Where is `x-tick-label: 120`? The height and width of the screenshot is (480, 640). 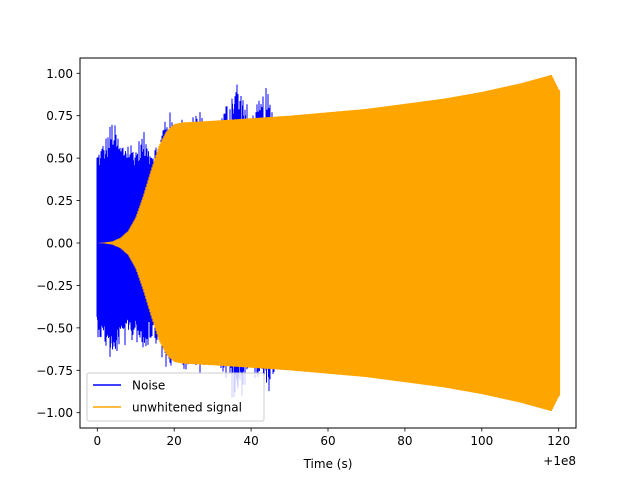
x-tick-label: 120 is located at coordinates (558, 441).